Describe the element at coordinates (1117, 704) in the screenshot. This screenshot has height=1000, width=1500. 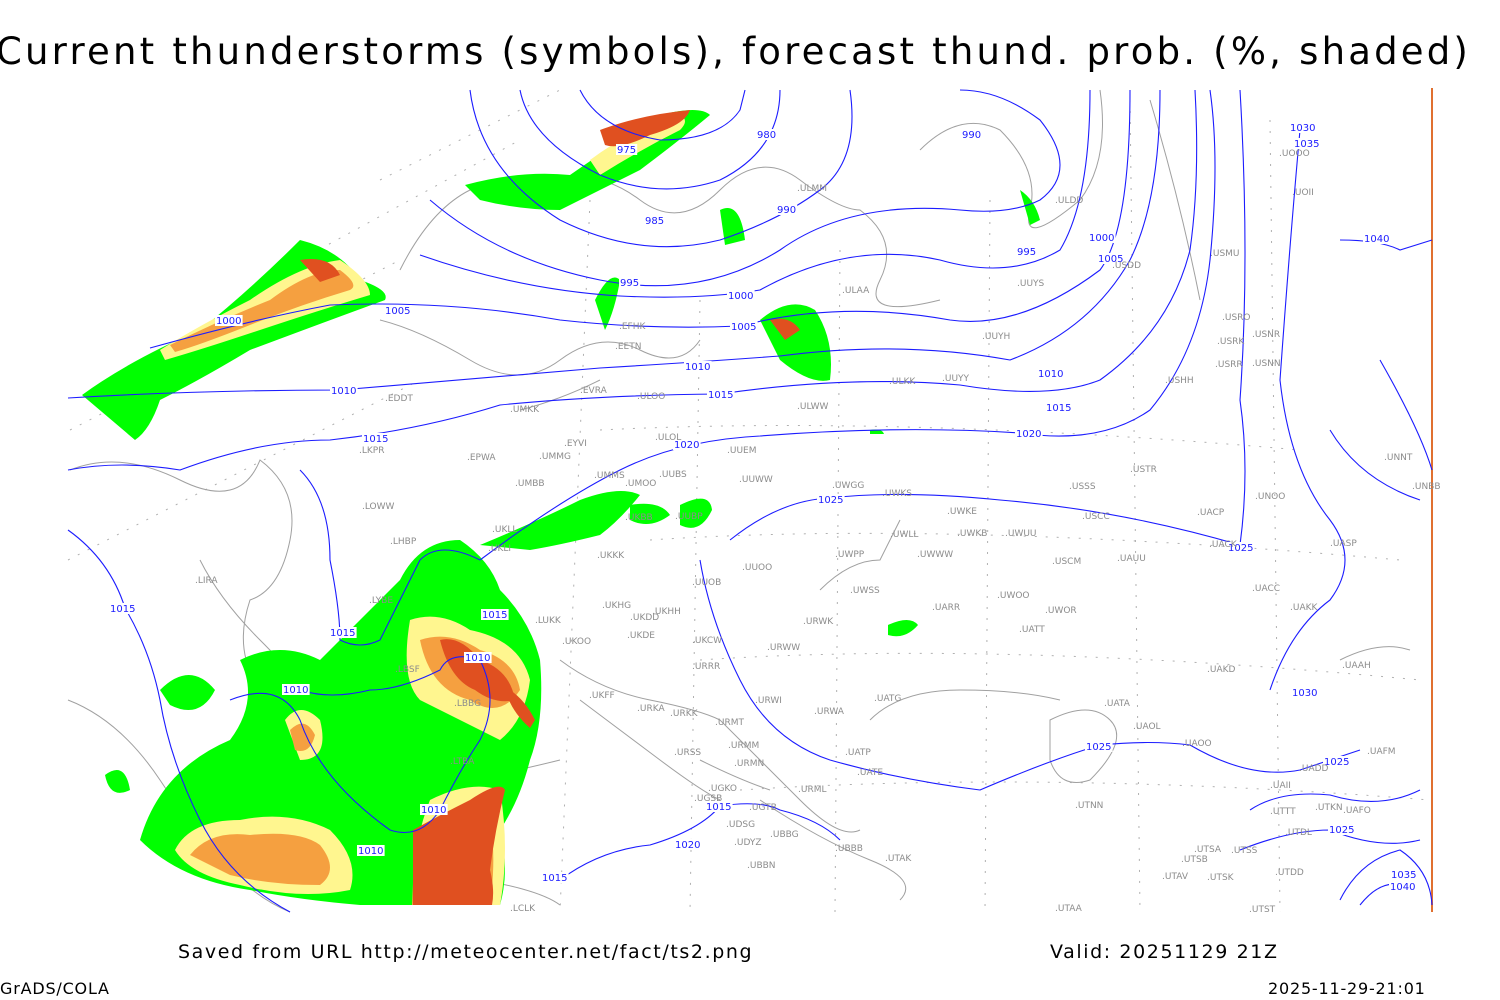
I see `station-label: .UATA` at that location.